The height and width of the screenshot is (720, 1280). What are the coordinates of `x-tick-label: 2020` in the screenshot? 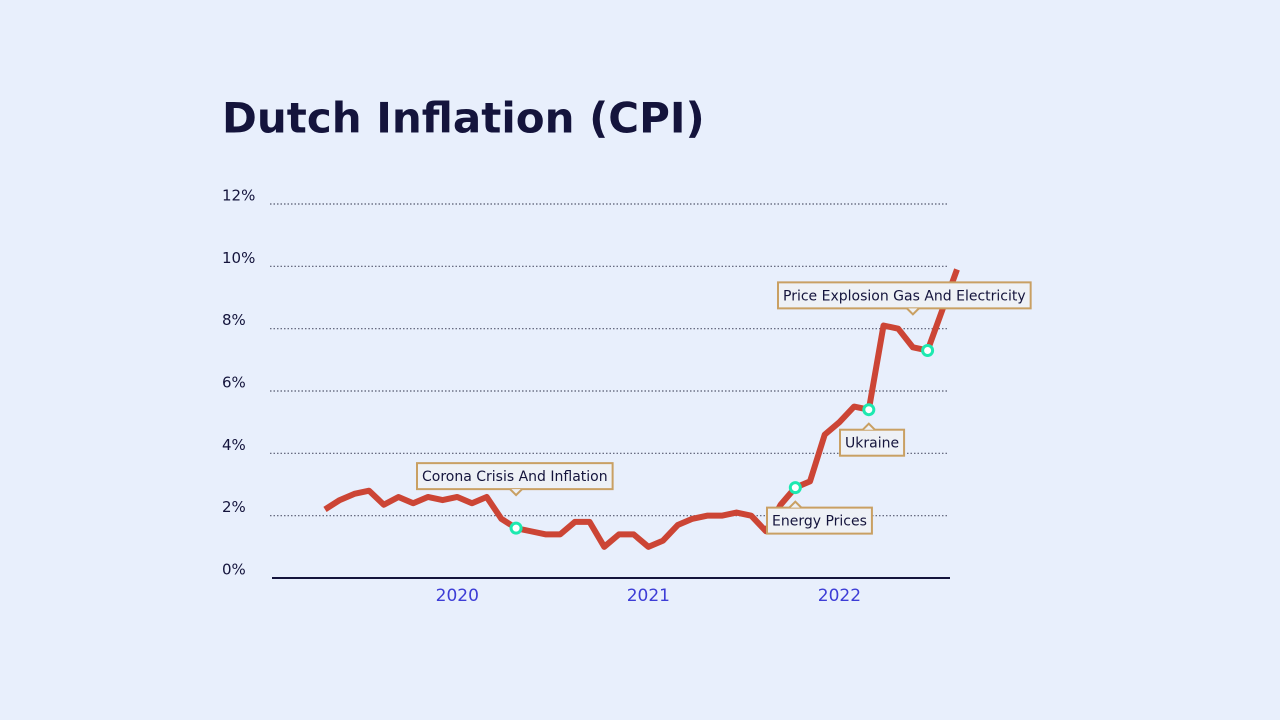 It's located at (457, 596).